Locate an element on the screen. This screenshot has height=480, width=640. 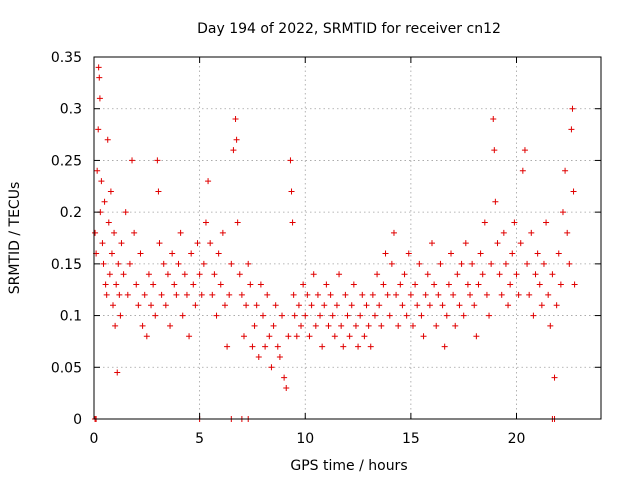
x-tick-labels: 0 5 10 15 20 is located at coordinates (308, 439).